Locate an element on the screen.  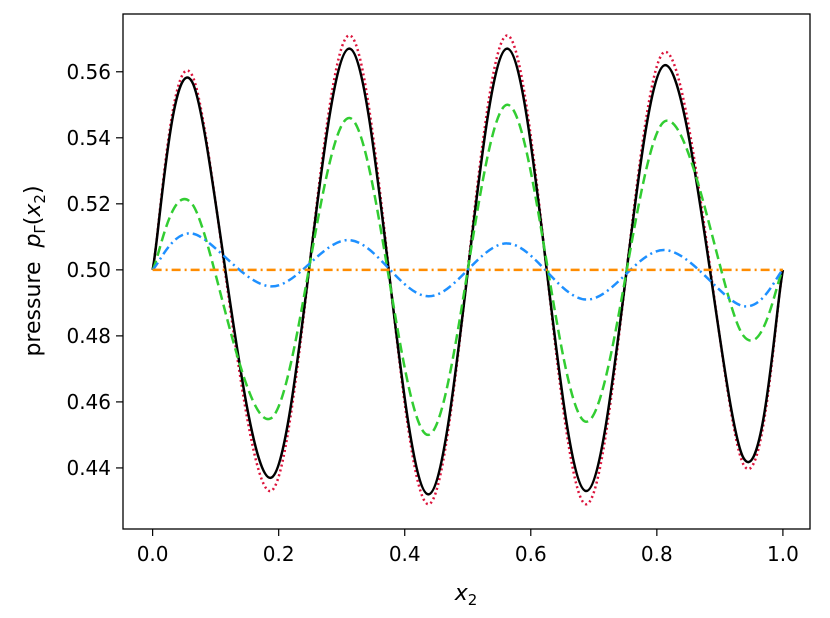
x-axis-label-var: x is located at coordinates (461, 593).